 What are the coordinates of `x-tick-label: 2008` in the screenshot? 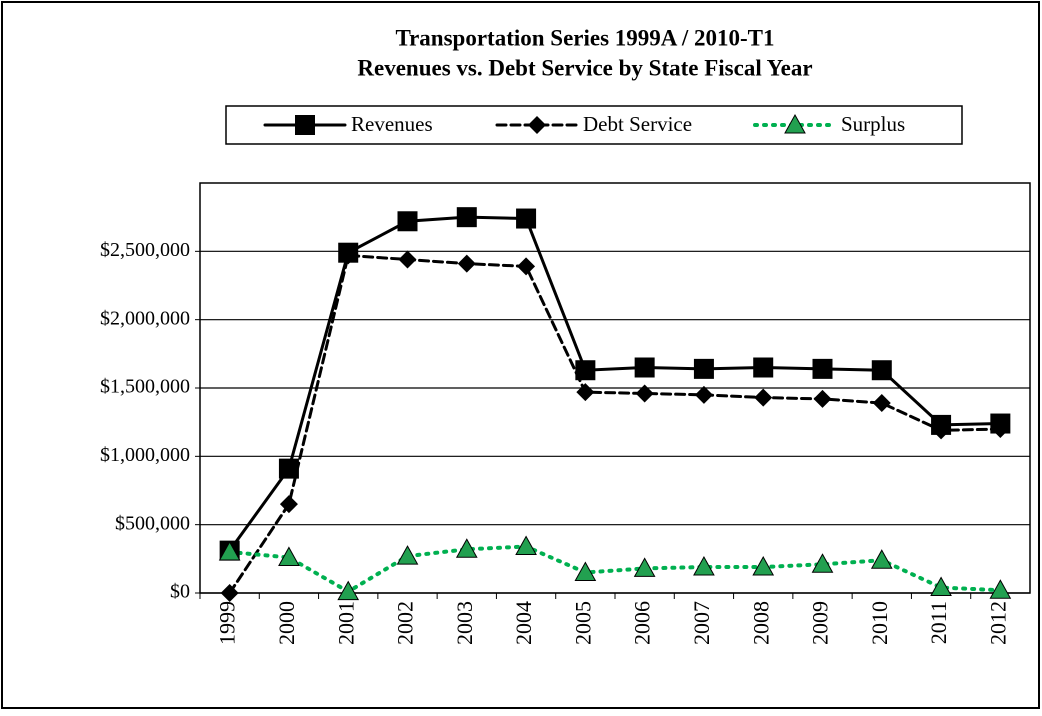 It's located at (760, 623).